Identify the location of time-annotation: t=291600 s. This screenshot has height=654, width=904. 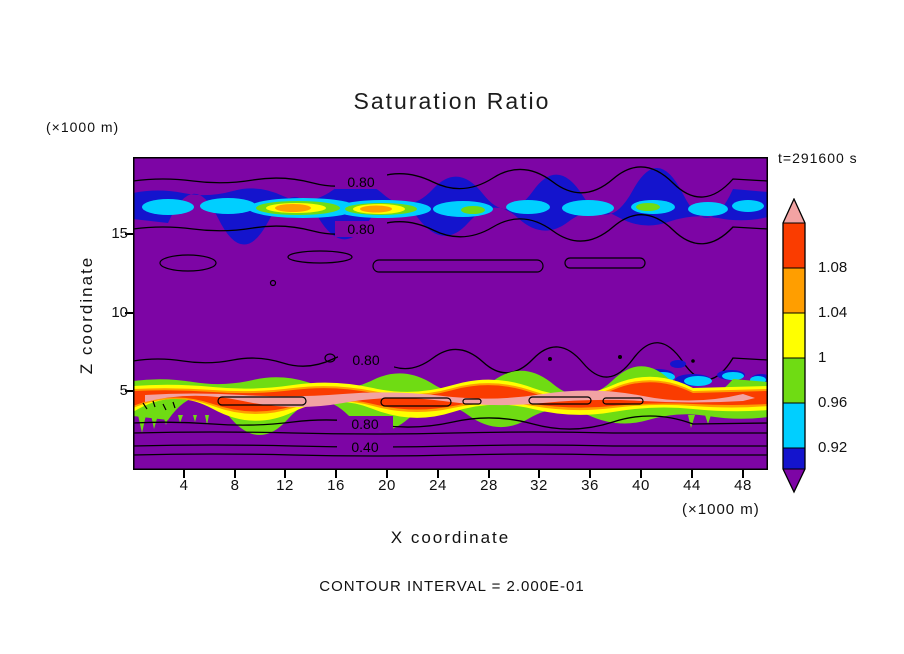
(818, 158).